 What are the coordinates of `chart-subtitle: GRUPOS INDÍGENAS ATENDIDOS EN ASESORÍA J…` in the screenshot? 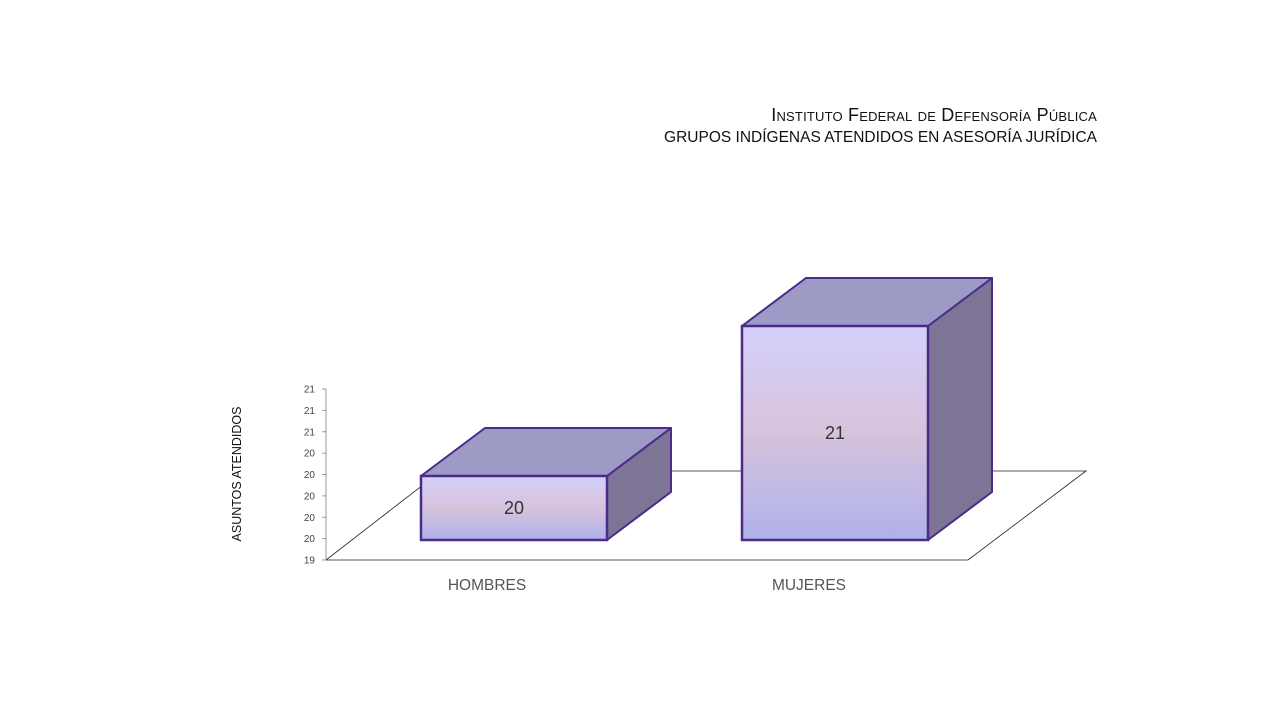 It's located at (880, 137).